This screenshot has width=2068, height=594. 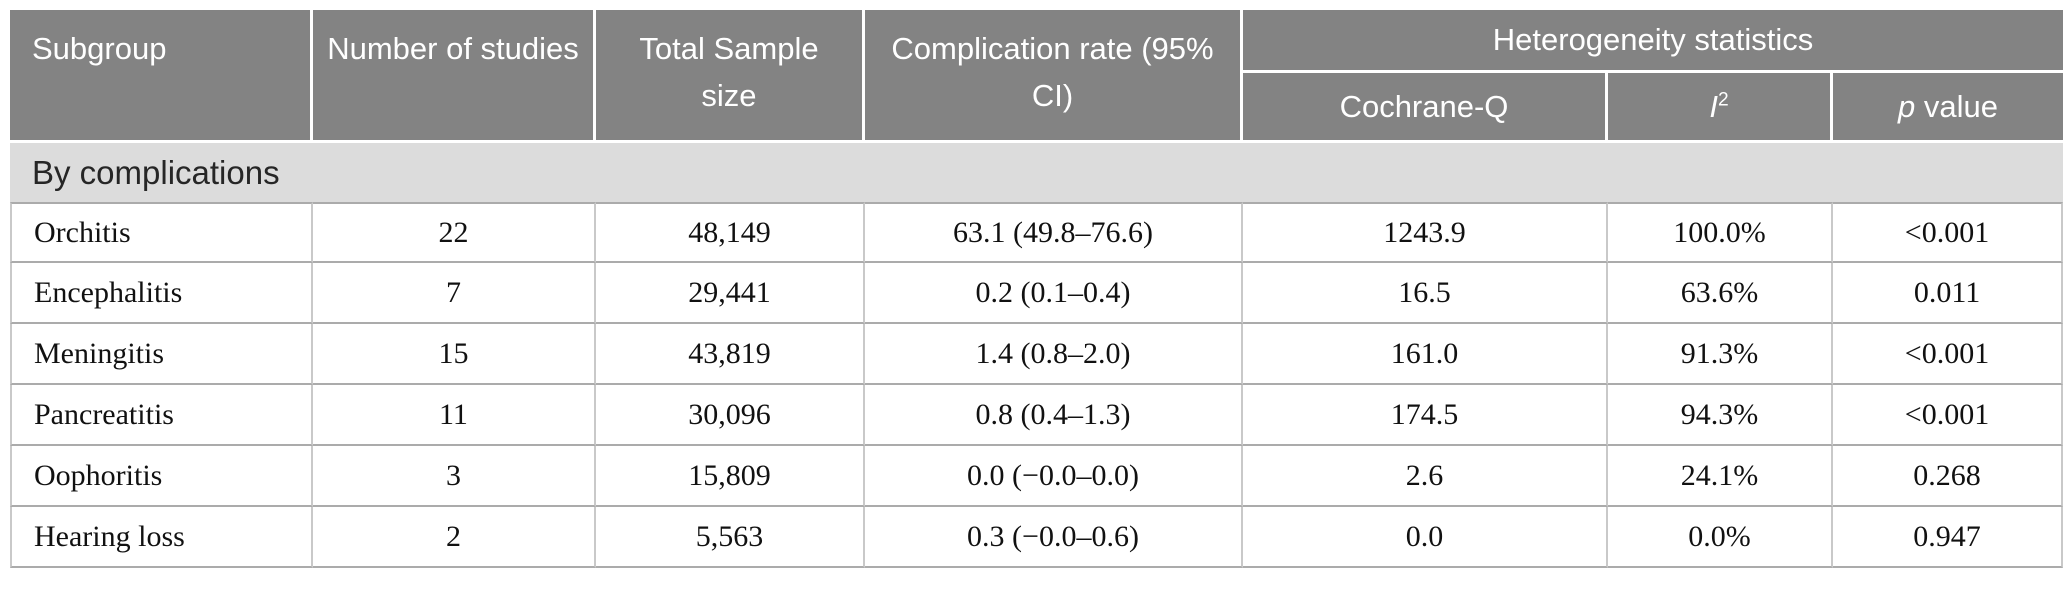 What do you see at coordinates (730, 476) in the screenshot?
I see `cell-total-sample-size: 15,809` at bounding box center [730, 476].